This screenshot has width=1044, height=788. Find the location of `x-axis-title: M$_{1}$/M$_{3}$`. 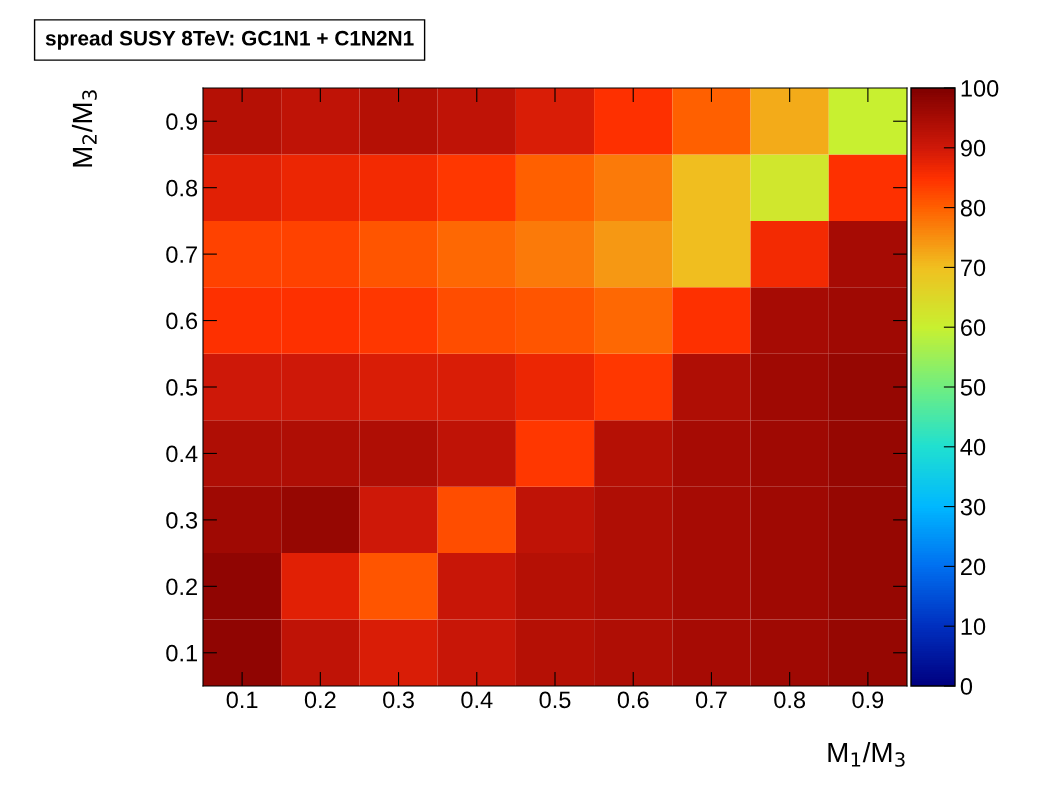

x-axis-title: M$_{1}$/M$_{3}$ is located at coordinates (866, 754).